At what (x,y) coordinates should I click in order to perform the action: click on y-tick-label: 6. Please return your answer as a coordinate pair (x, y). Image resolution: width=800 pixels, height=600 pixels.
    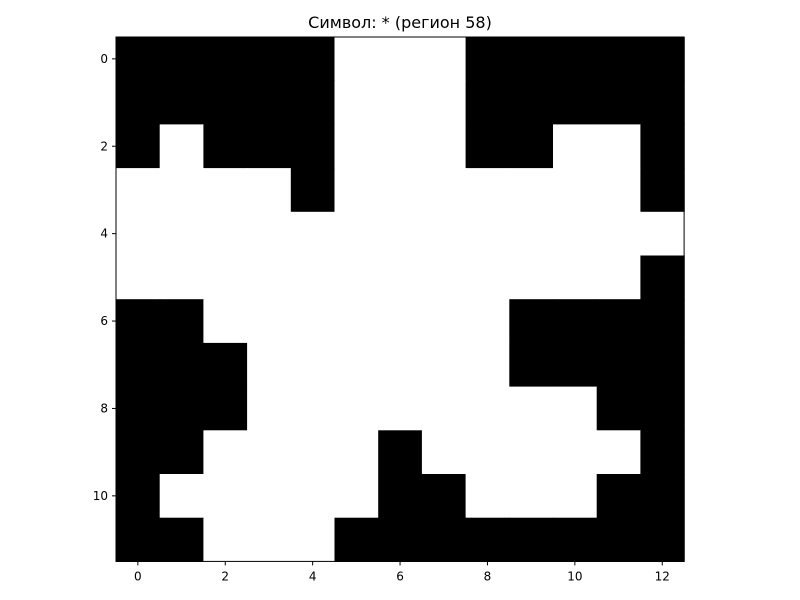
    Looking at the image, I should click on (104, 321).